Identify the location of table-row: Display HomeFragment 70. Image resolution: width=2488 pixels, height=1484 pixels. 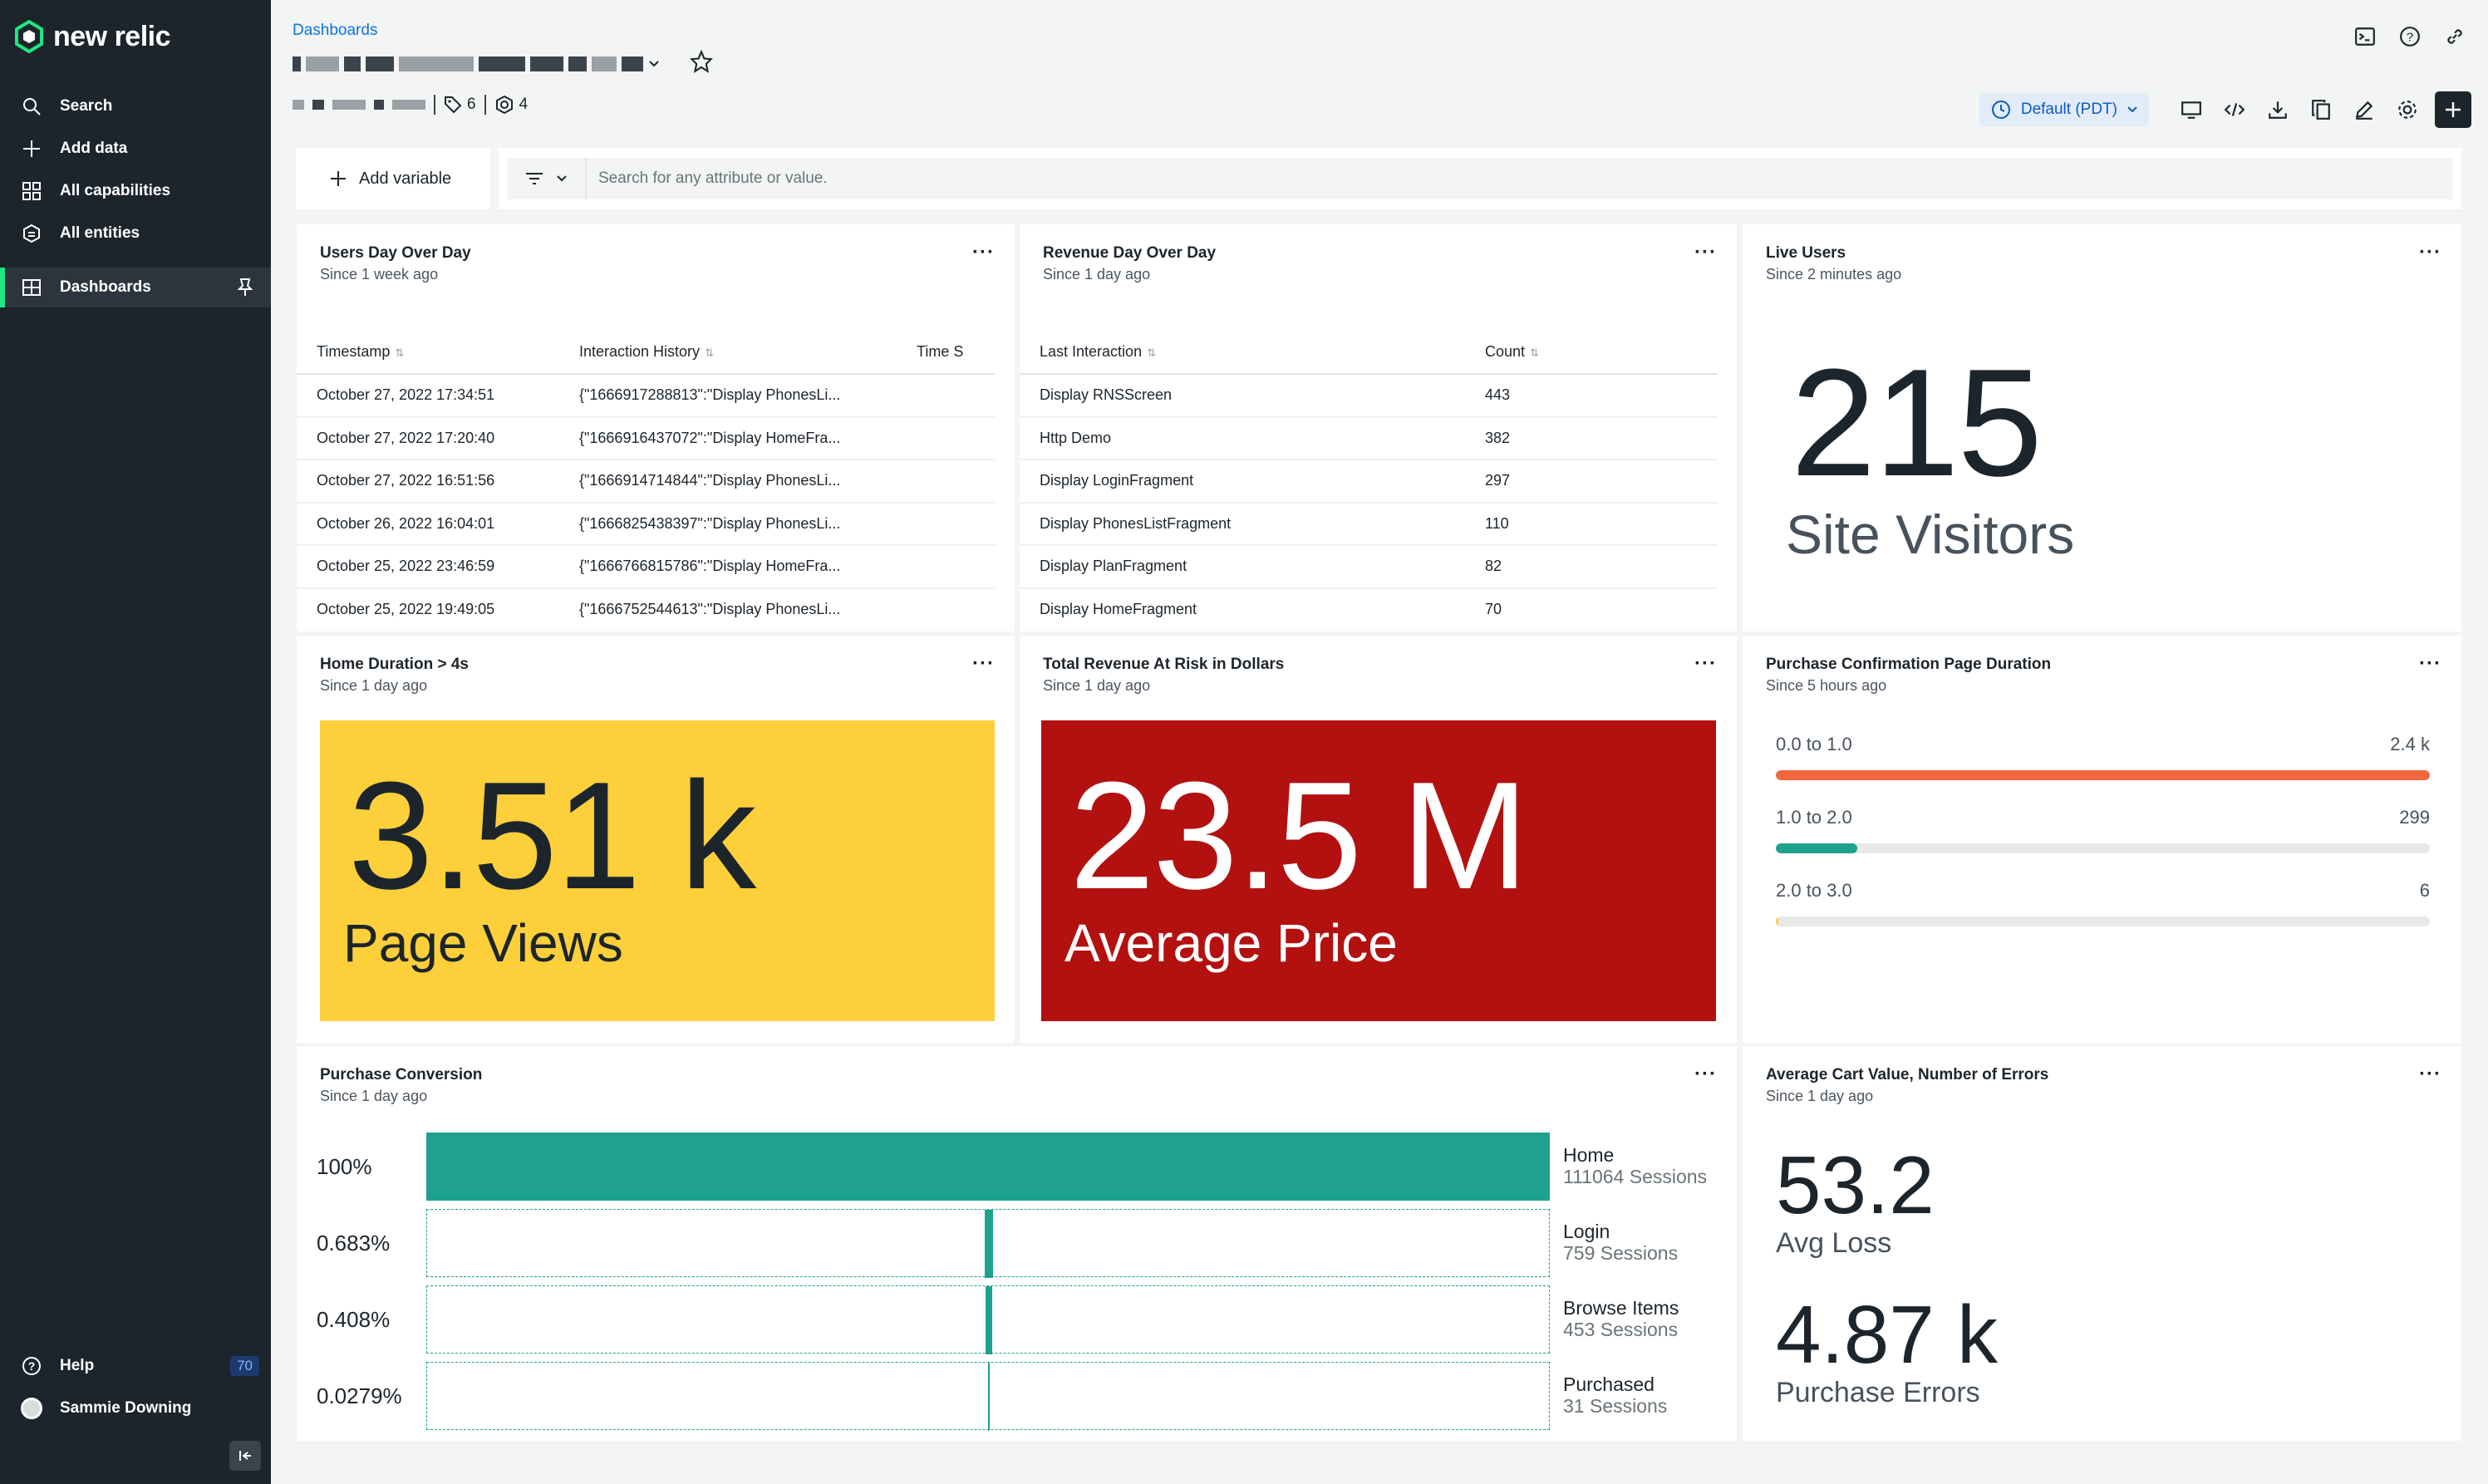
(1271, 609).